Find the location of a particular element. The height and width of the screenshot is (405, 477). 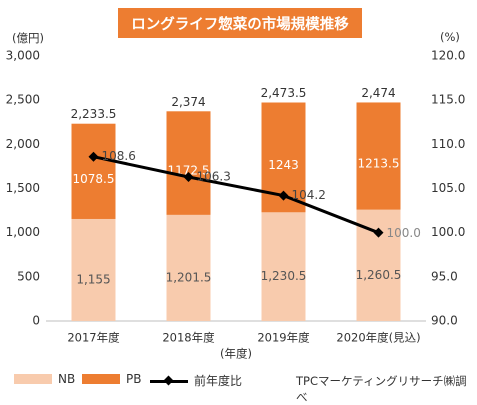

y2-tick-label-1: 95.0 is located at coordinates (444, 276).